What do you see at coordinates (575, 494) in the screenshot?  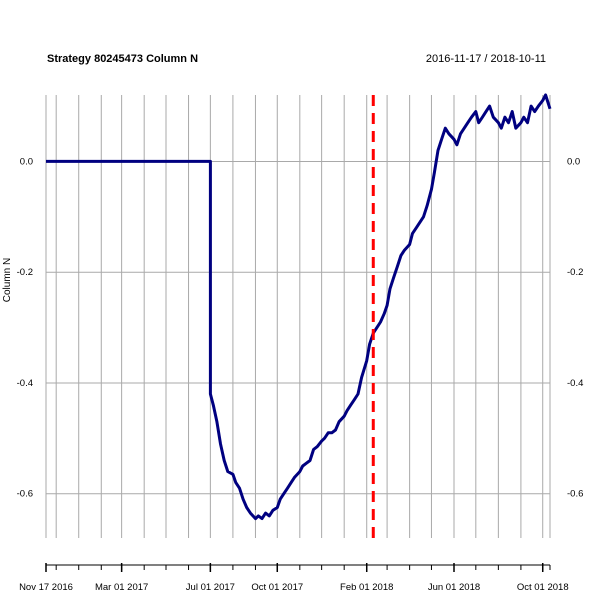 I see `y-tick-label-right: -0.6` at bounding box center [575, 494].